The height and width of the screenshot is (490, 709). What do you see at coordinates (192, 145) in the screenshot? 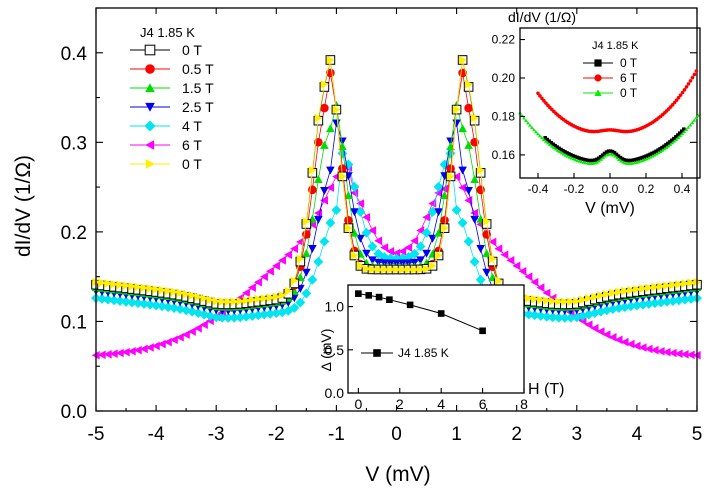
I see `main-legend-label: 6 T` at bounding box center [192, 145].